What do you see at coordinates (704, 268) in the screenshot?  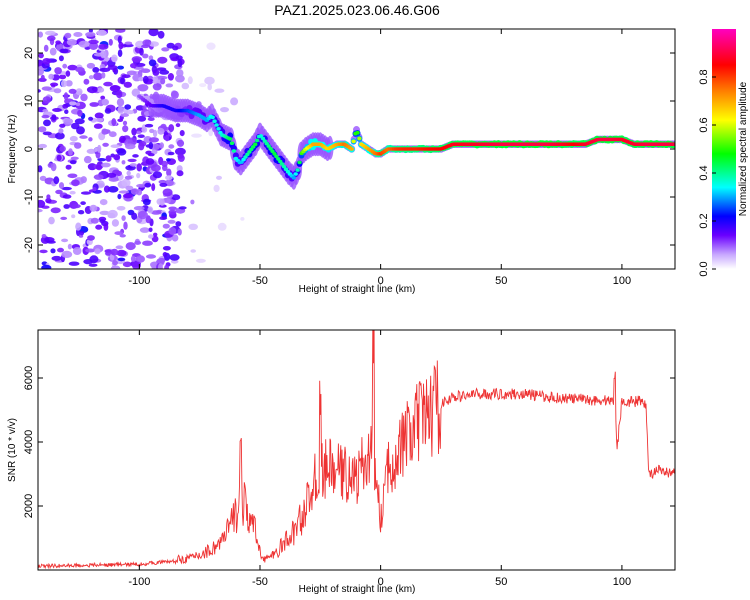 I see `colorbar-tick-label: 0.0` at bounding box center [704, 268].